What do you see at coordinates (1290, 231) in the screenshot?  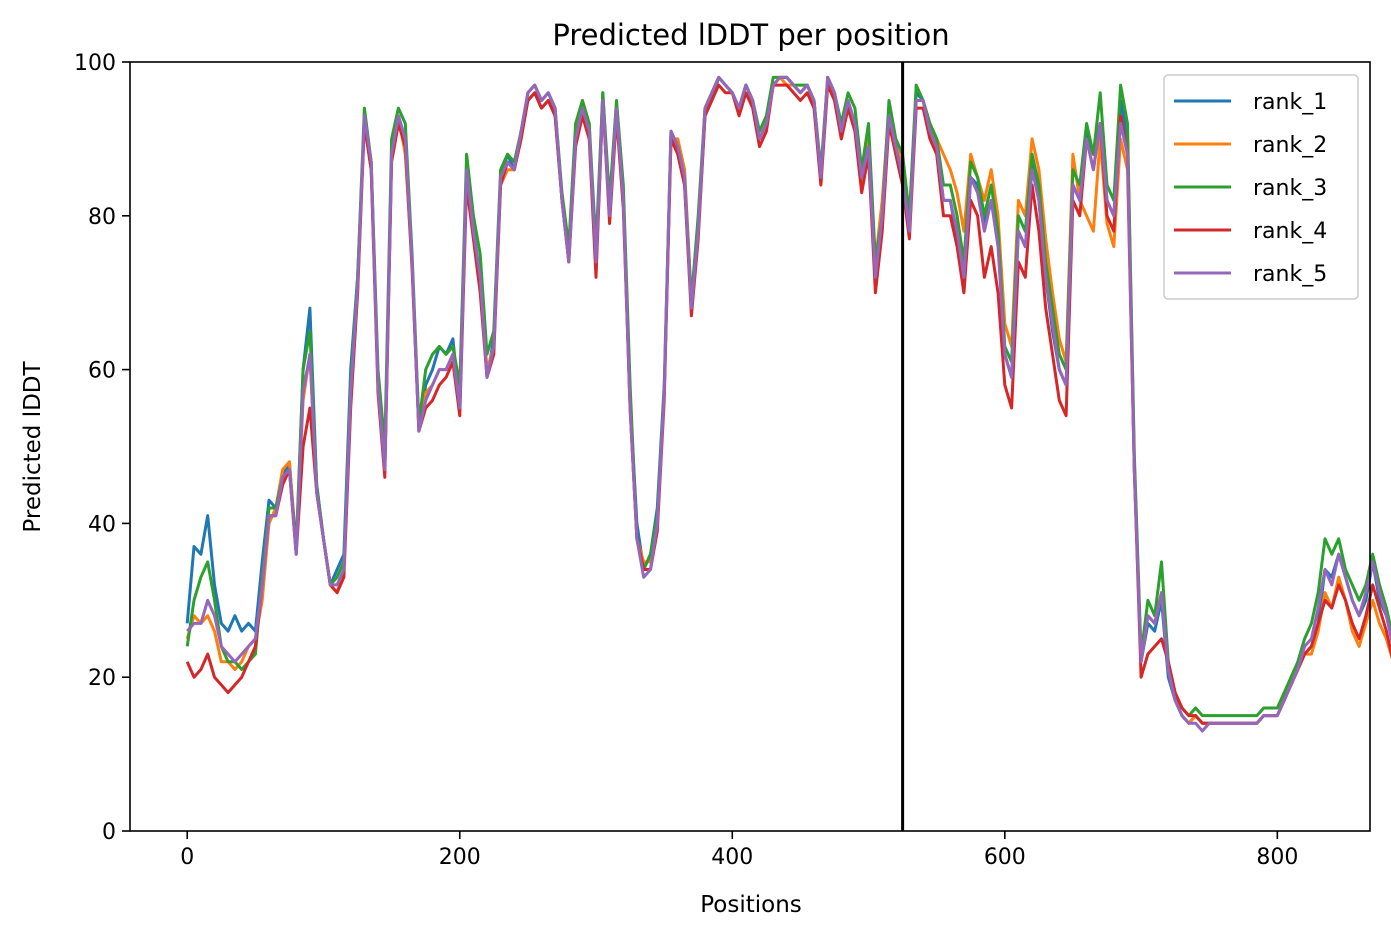 I see `legend-label-rank_4: rank_4` at bounding box center [1290, 231].